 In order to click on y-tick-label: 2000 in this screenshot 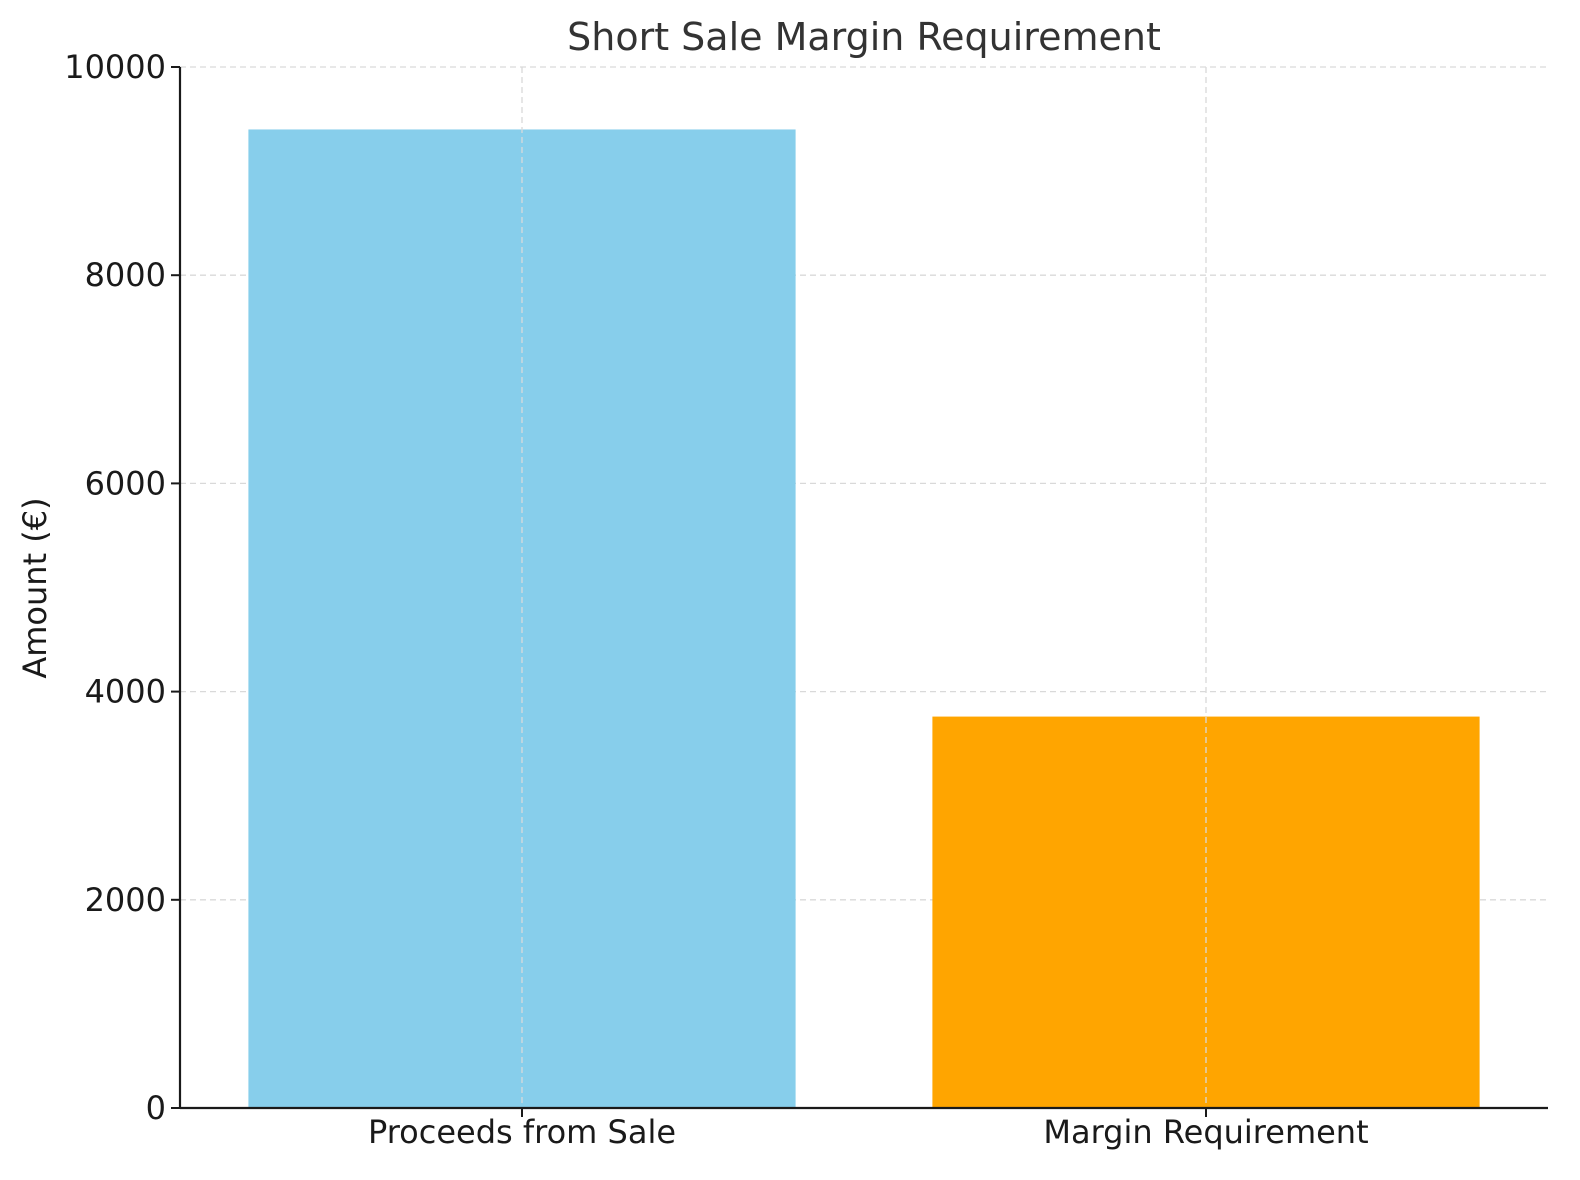, I will do `click(125, 900)`.